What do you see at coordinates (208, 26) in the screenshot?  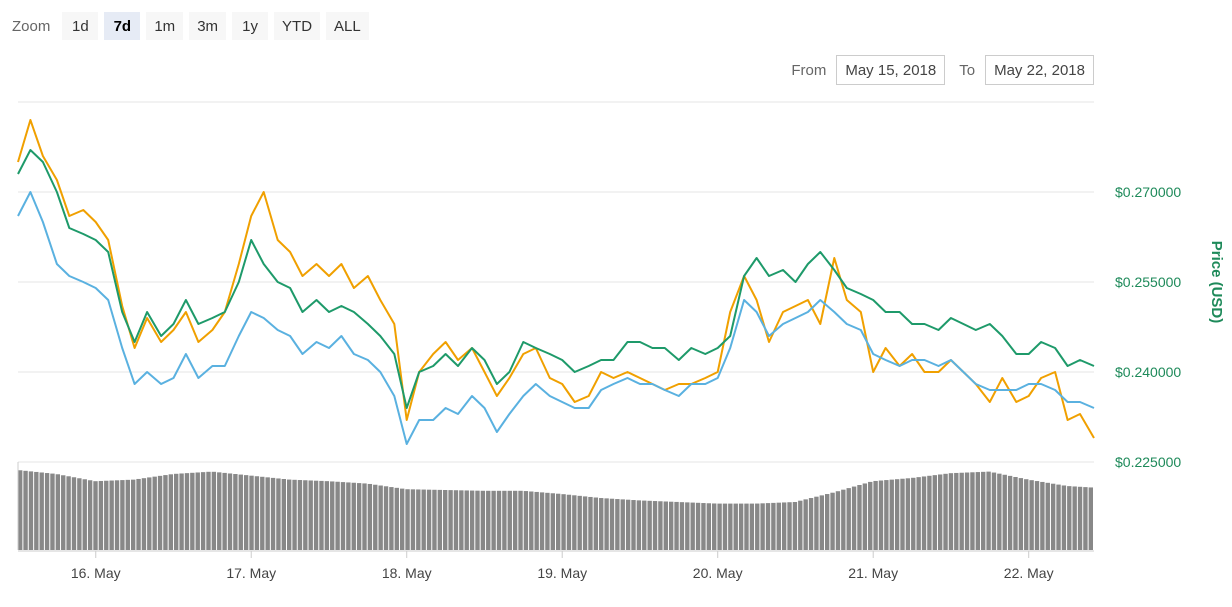 I see `zoom-button-3m: 3m` at bounding box center [208, 26].